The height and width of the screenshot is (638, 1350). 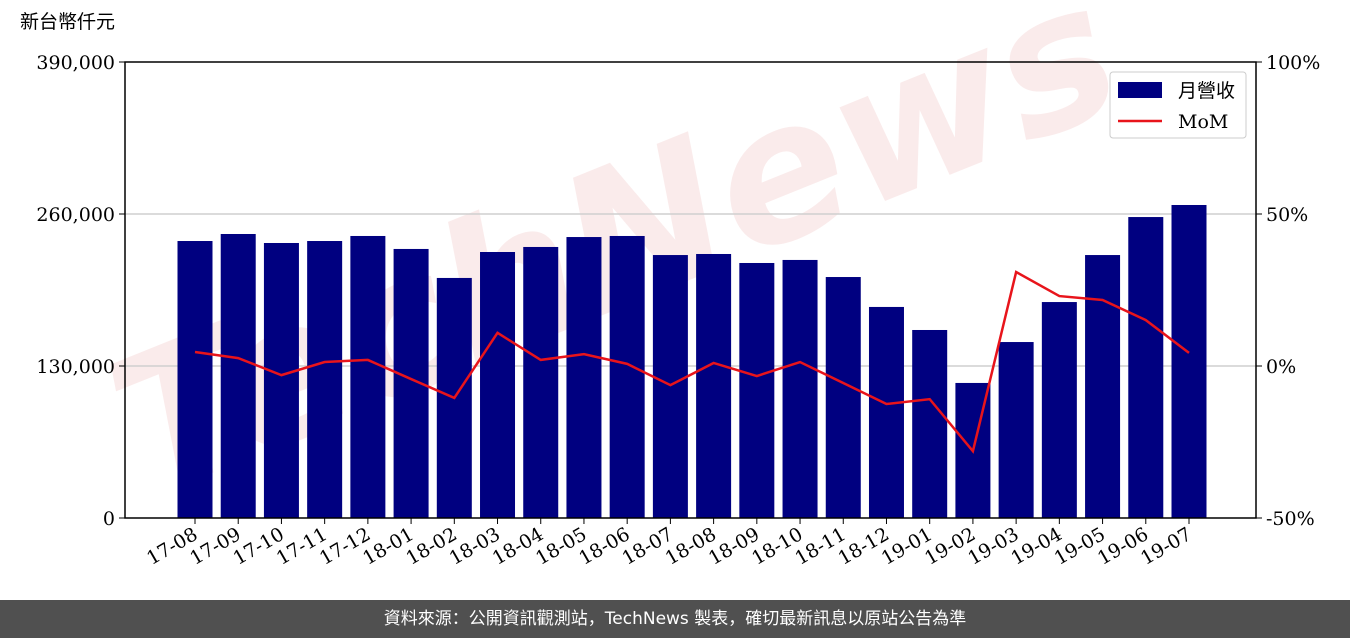 What do you see at coordinates (75, 215) in the screenshot?
I see `y-tick-label: 260,000` at bounding box center [75, 215].